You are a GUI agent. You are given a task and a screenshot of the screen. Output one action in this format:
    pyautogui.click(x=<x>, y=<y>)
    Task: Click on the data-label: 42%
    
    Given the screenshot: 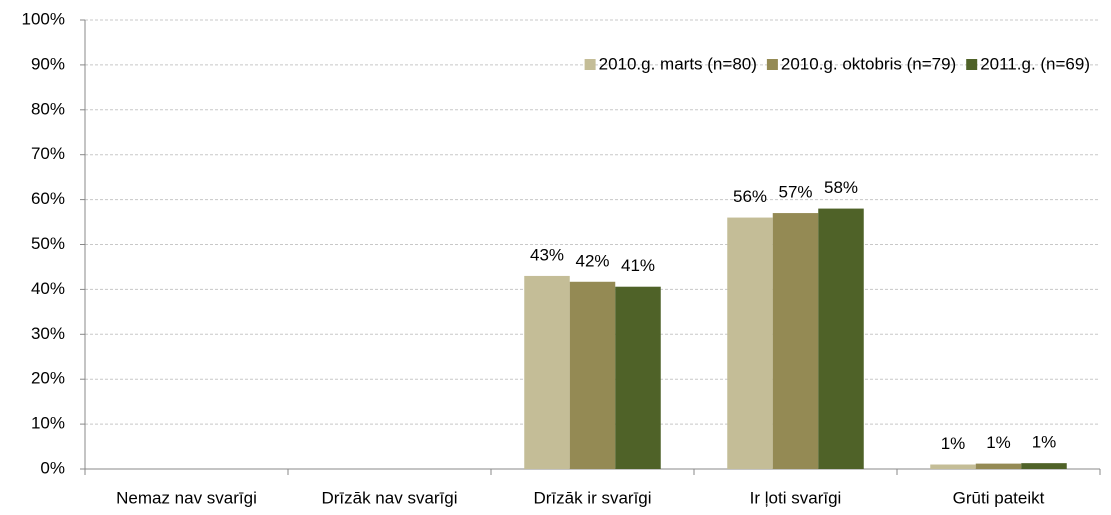 What is the action you would take?
    pyautogui.click(x=592, y=260)
    